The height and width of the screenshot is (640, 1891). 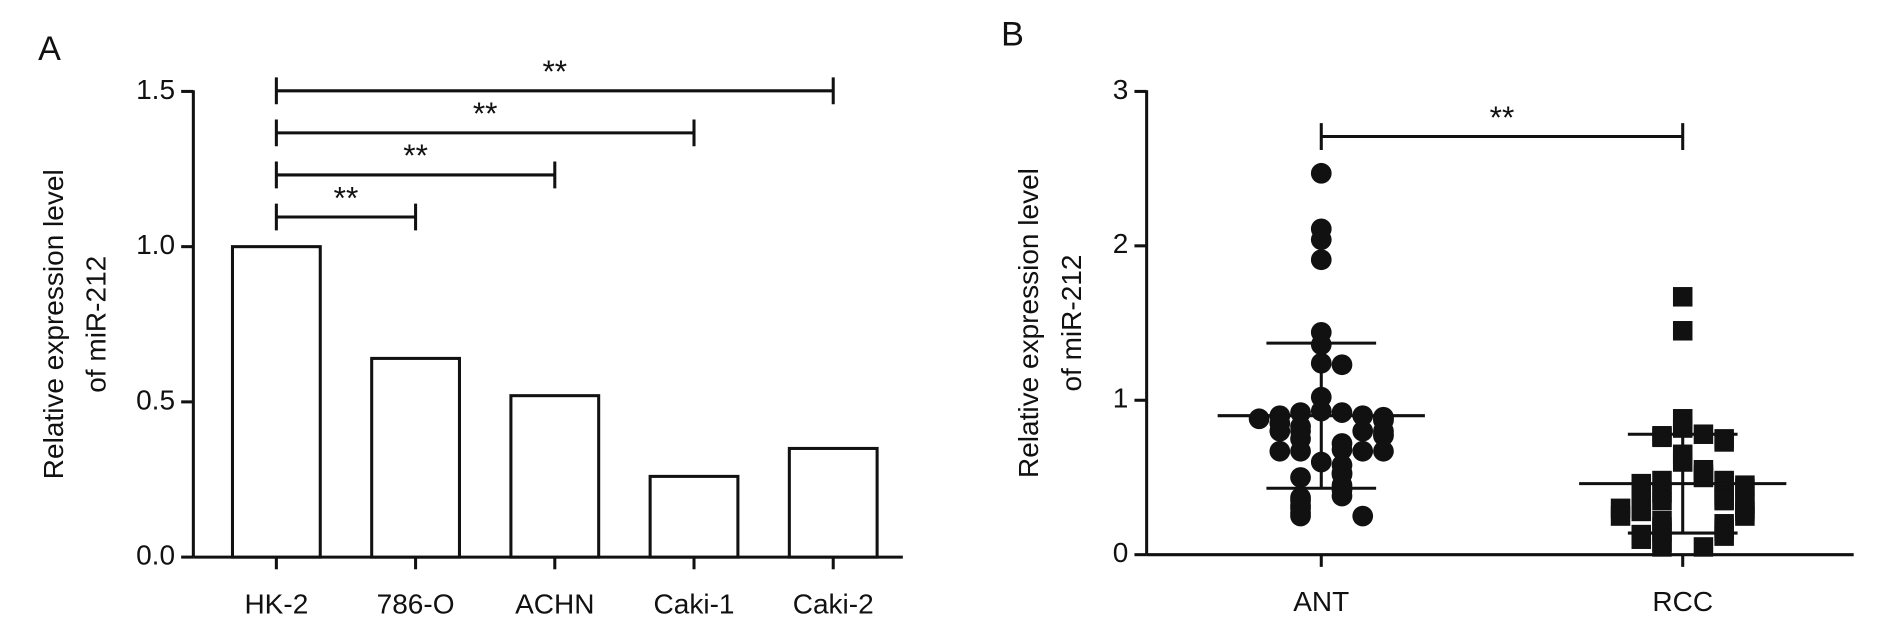 I want to click on y-tick-label: 1.5, so click(x=155, y=89).